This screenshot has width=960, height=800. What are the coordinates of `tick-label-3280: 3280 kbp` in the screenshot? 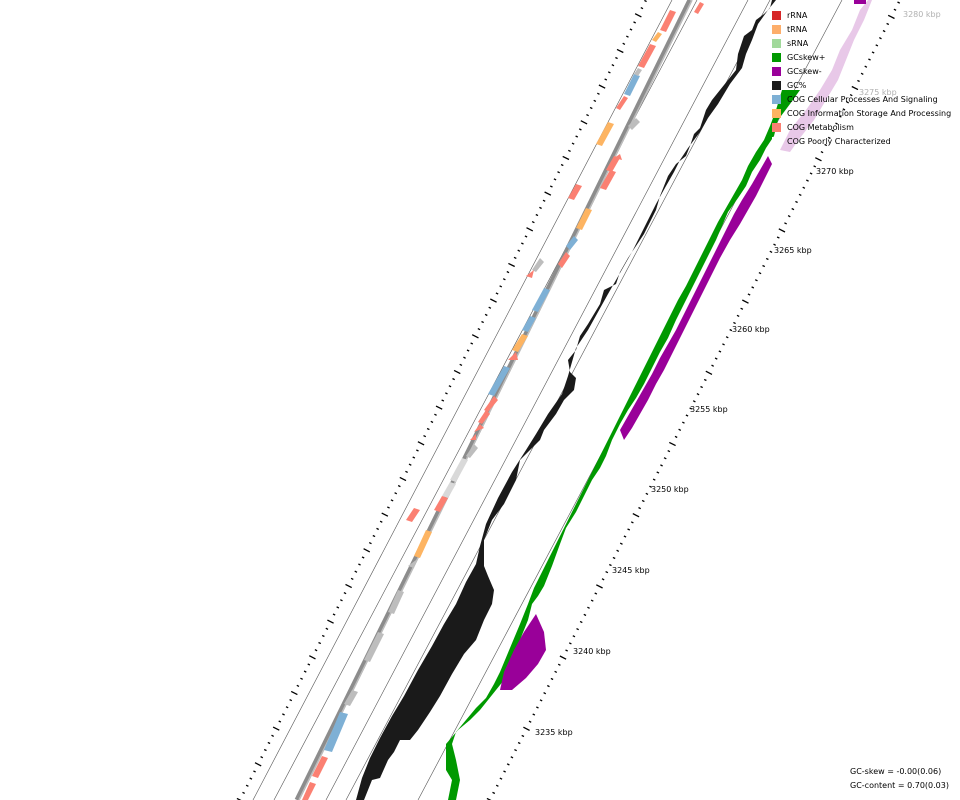 It's located at (922, 14).